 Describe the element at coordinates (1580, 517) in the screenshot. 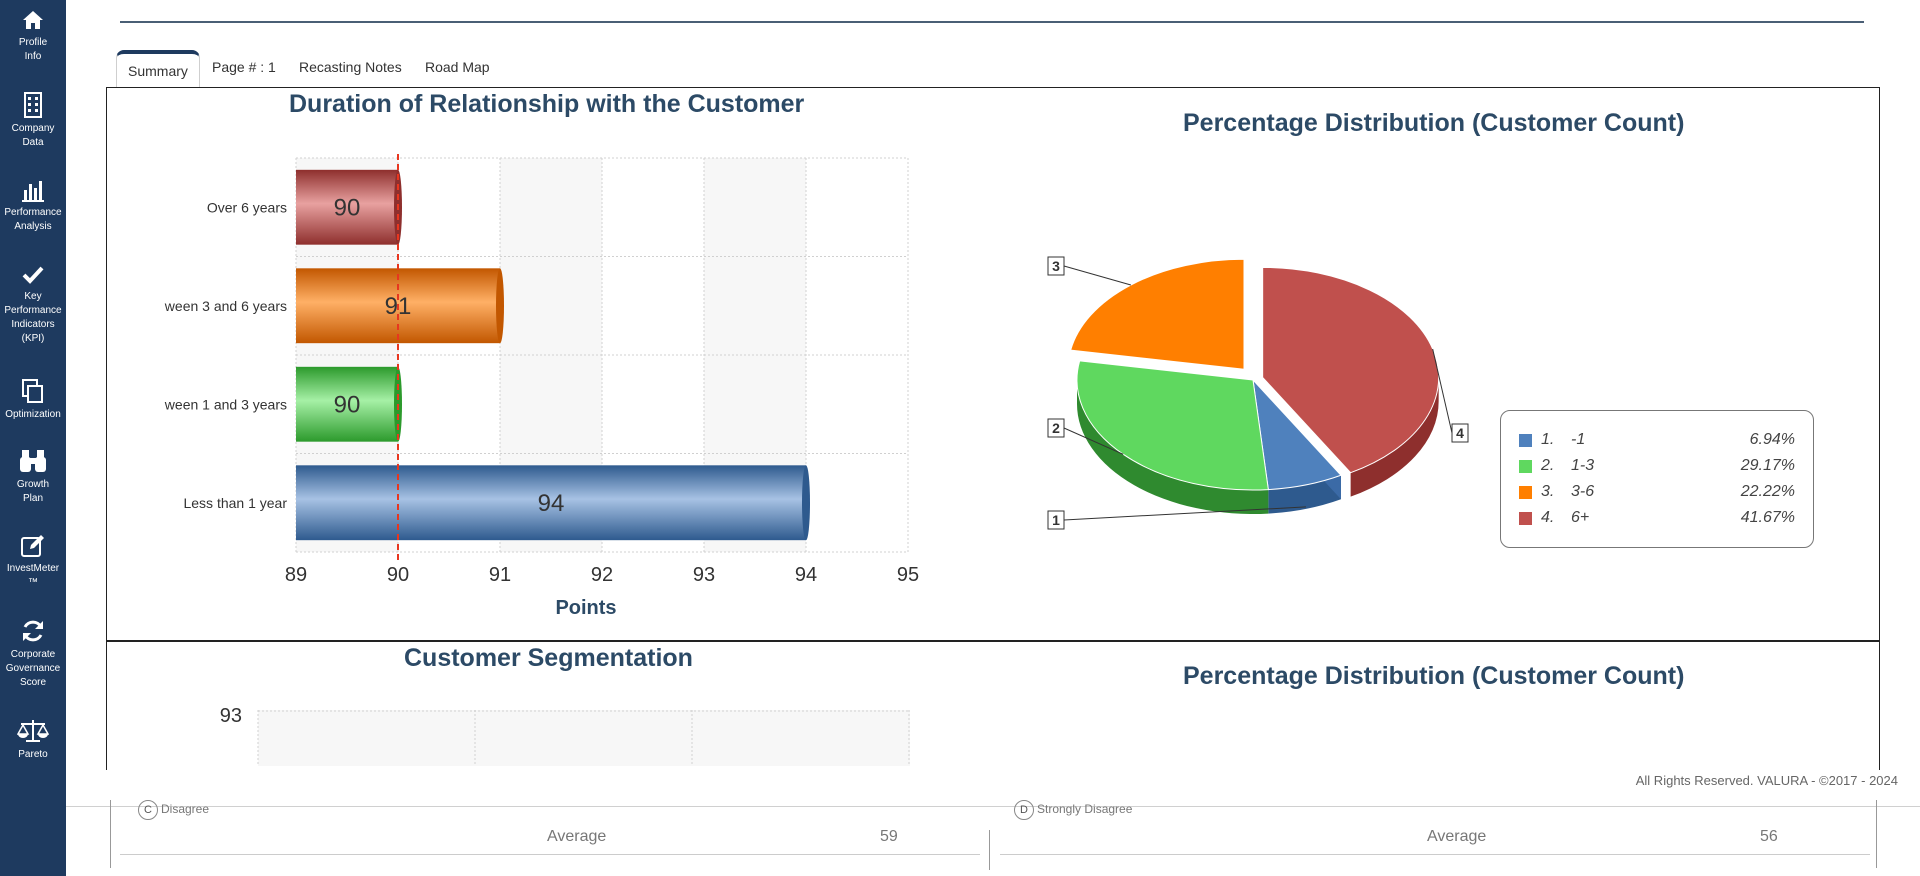

I see `legend-label: 6+` at that location.